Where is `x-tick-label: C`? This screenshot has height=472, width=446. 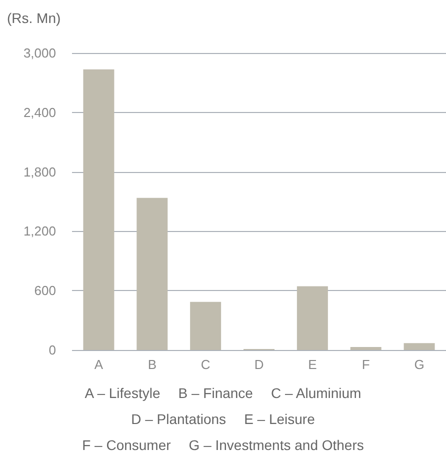 x-tick-label: C is located at coordinates (205, 364).